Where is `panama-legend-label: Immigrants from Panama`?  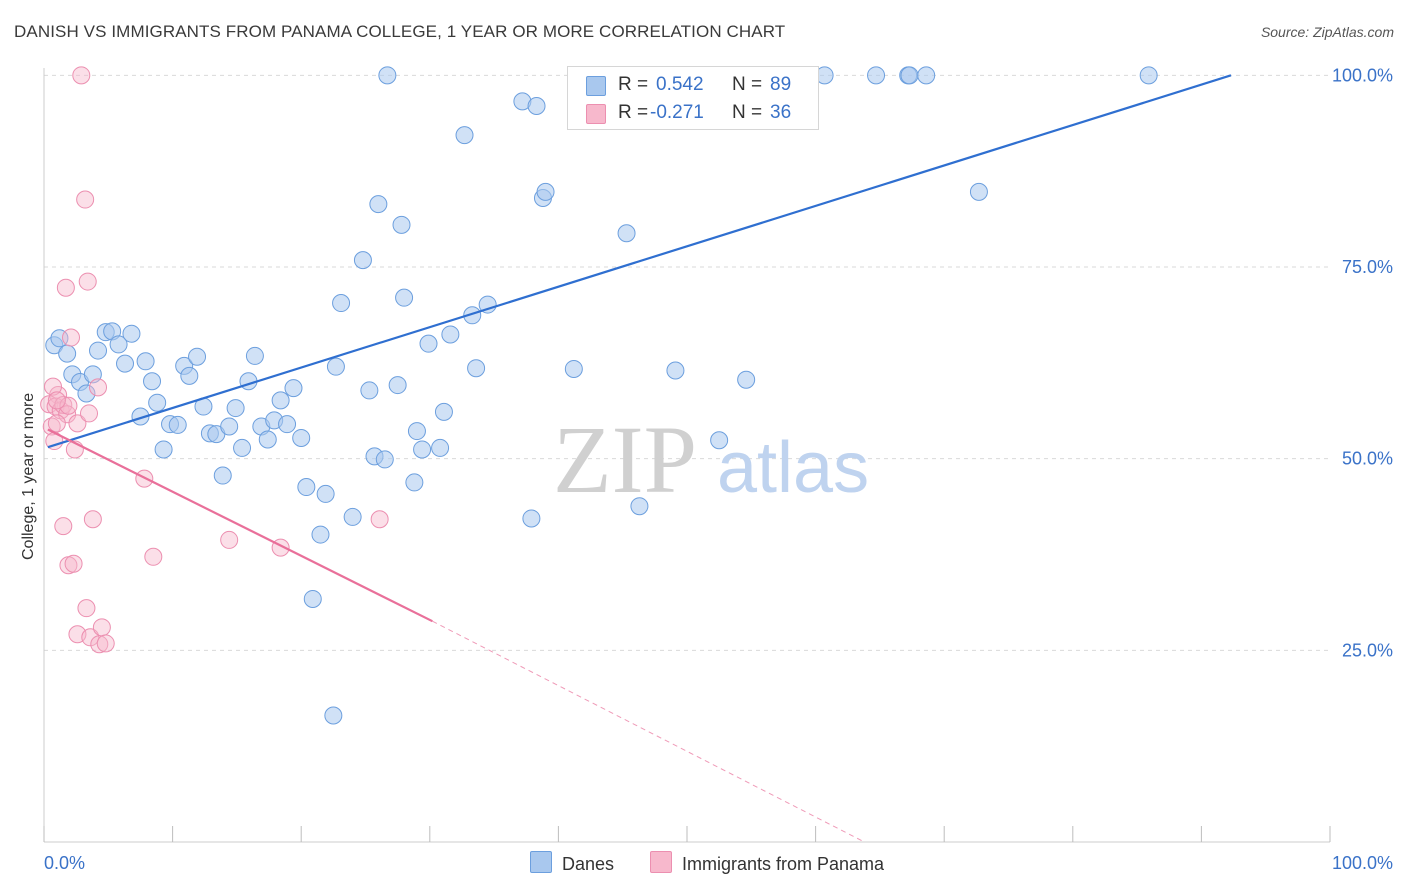
panama-legend-label: Immigrants from Panama is located at coordinates (783, 864).